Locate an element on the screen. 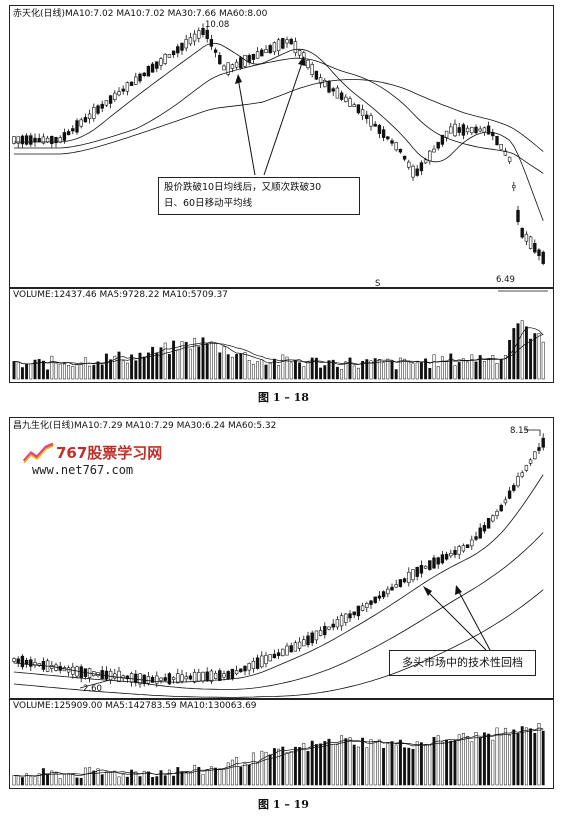 The width and height of the screenshot is (567, 819). sell-marker-label-1: S is located at coordinates (378, 284).